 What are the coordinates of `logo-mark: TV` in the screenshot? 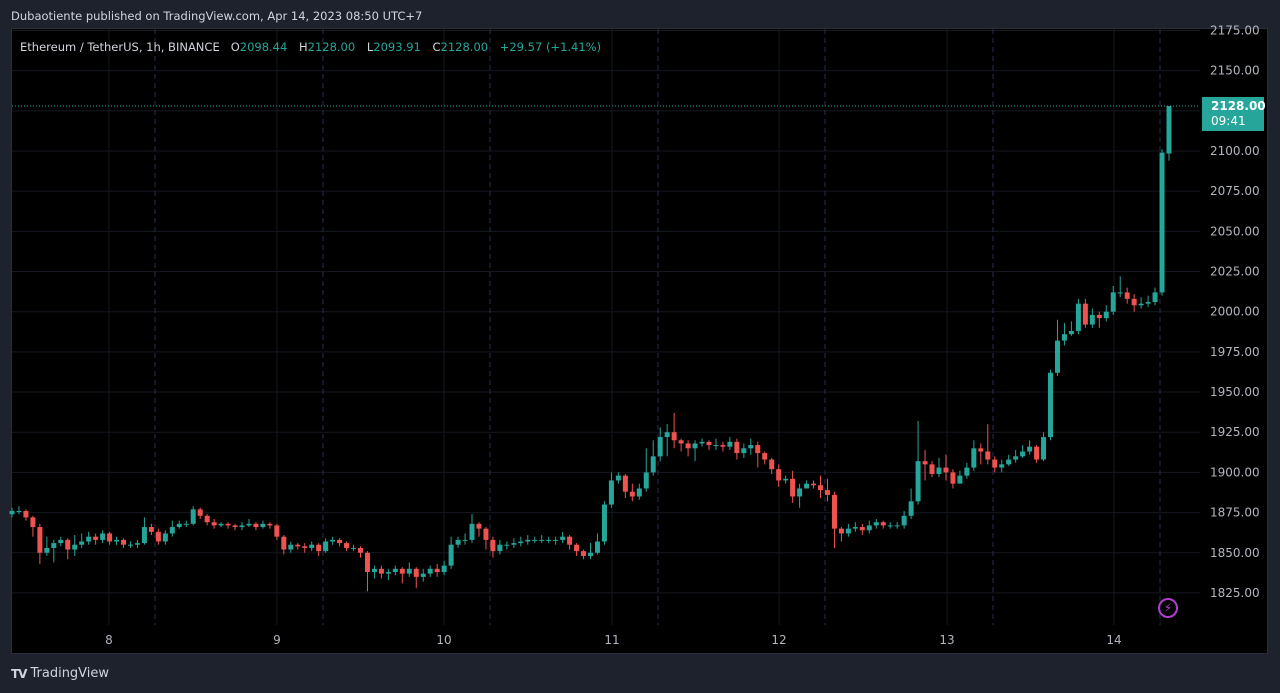 It's located at (19, 673).